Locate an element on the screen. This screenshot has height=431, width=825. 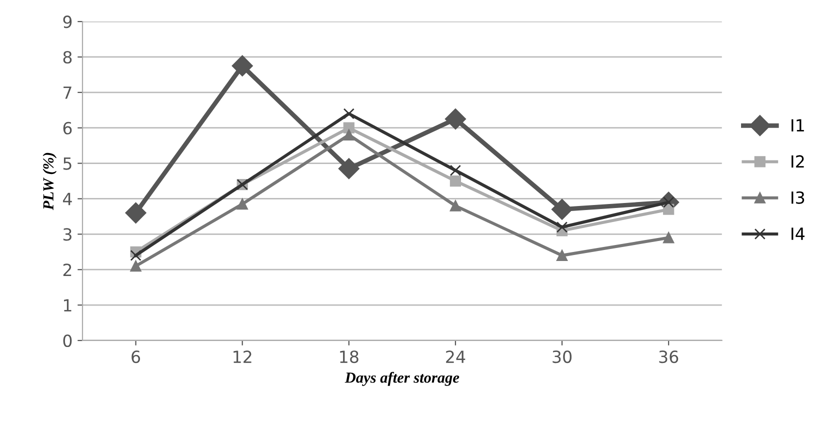
y-tick-label: 8 is located at coordinates (67, 57).